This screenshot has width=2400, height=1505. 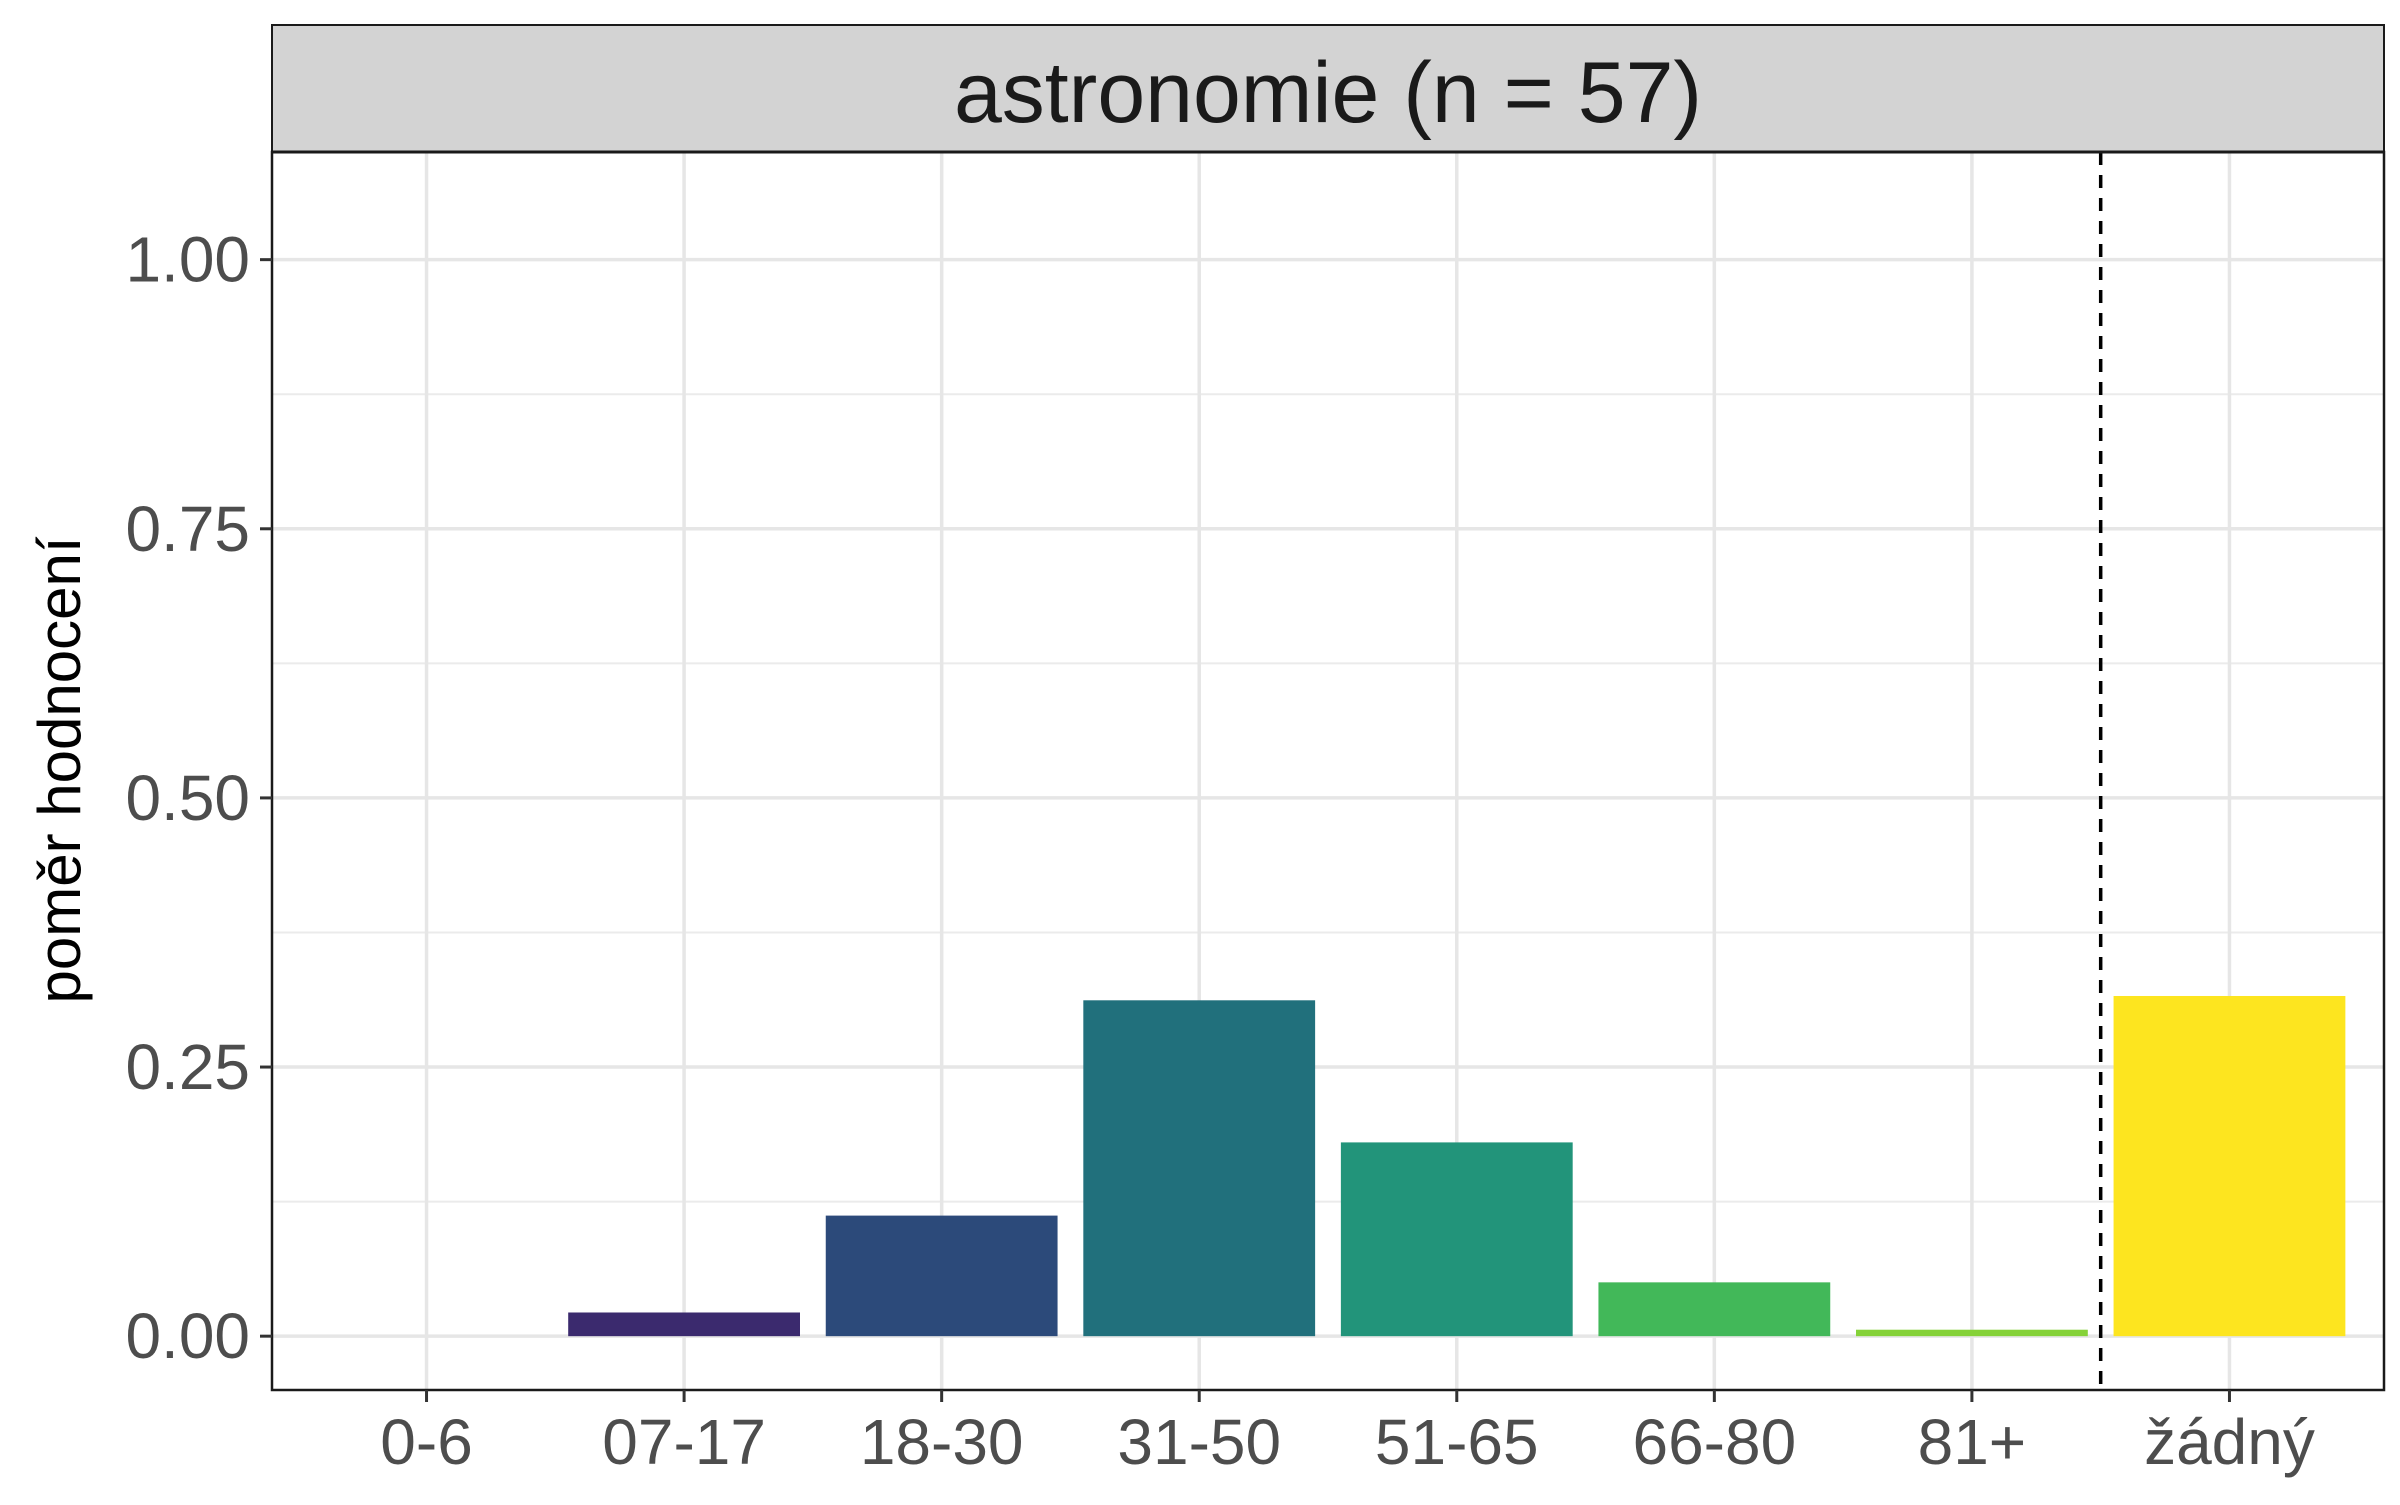 What do you see at coordinates (187, 529) in the screenshot?
I see `y-tick-label: 0.75` at bounding box center [187, 529].